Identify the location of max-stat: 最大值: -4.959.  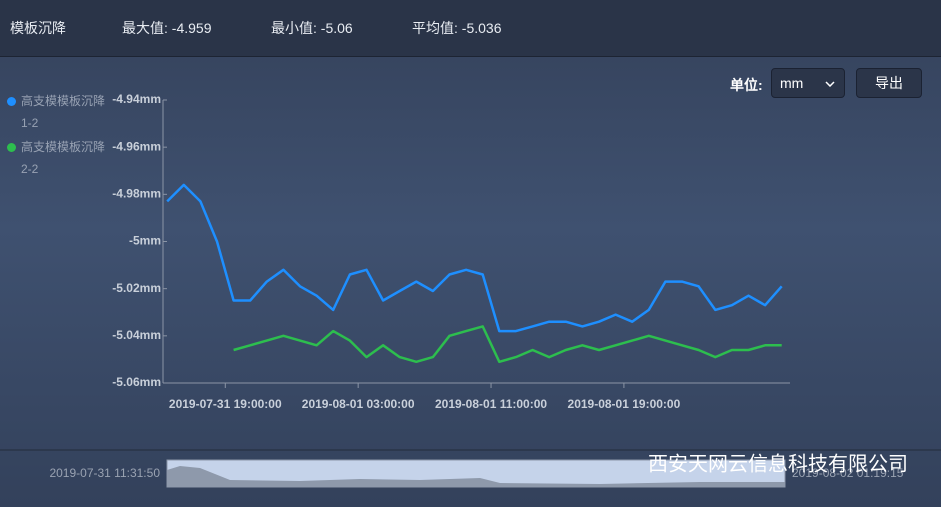
(167, 28).